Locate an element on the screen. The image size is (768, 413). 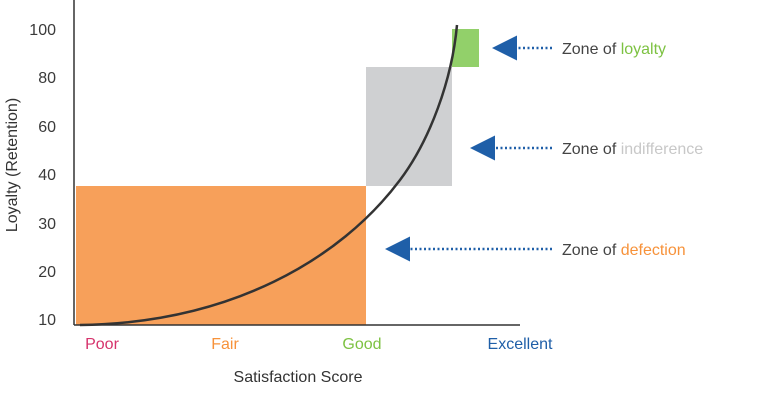
y-tick-label: 100 is located at coordinates (42, 30).